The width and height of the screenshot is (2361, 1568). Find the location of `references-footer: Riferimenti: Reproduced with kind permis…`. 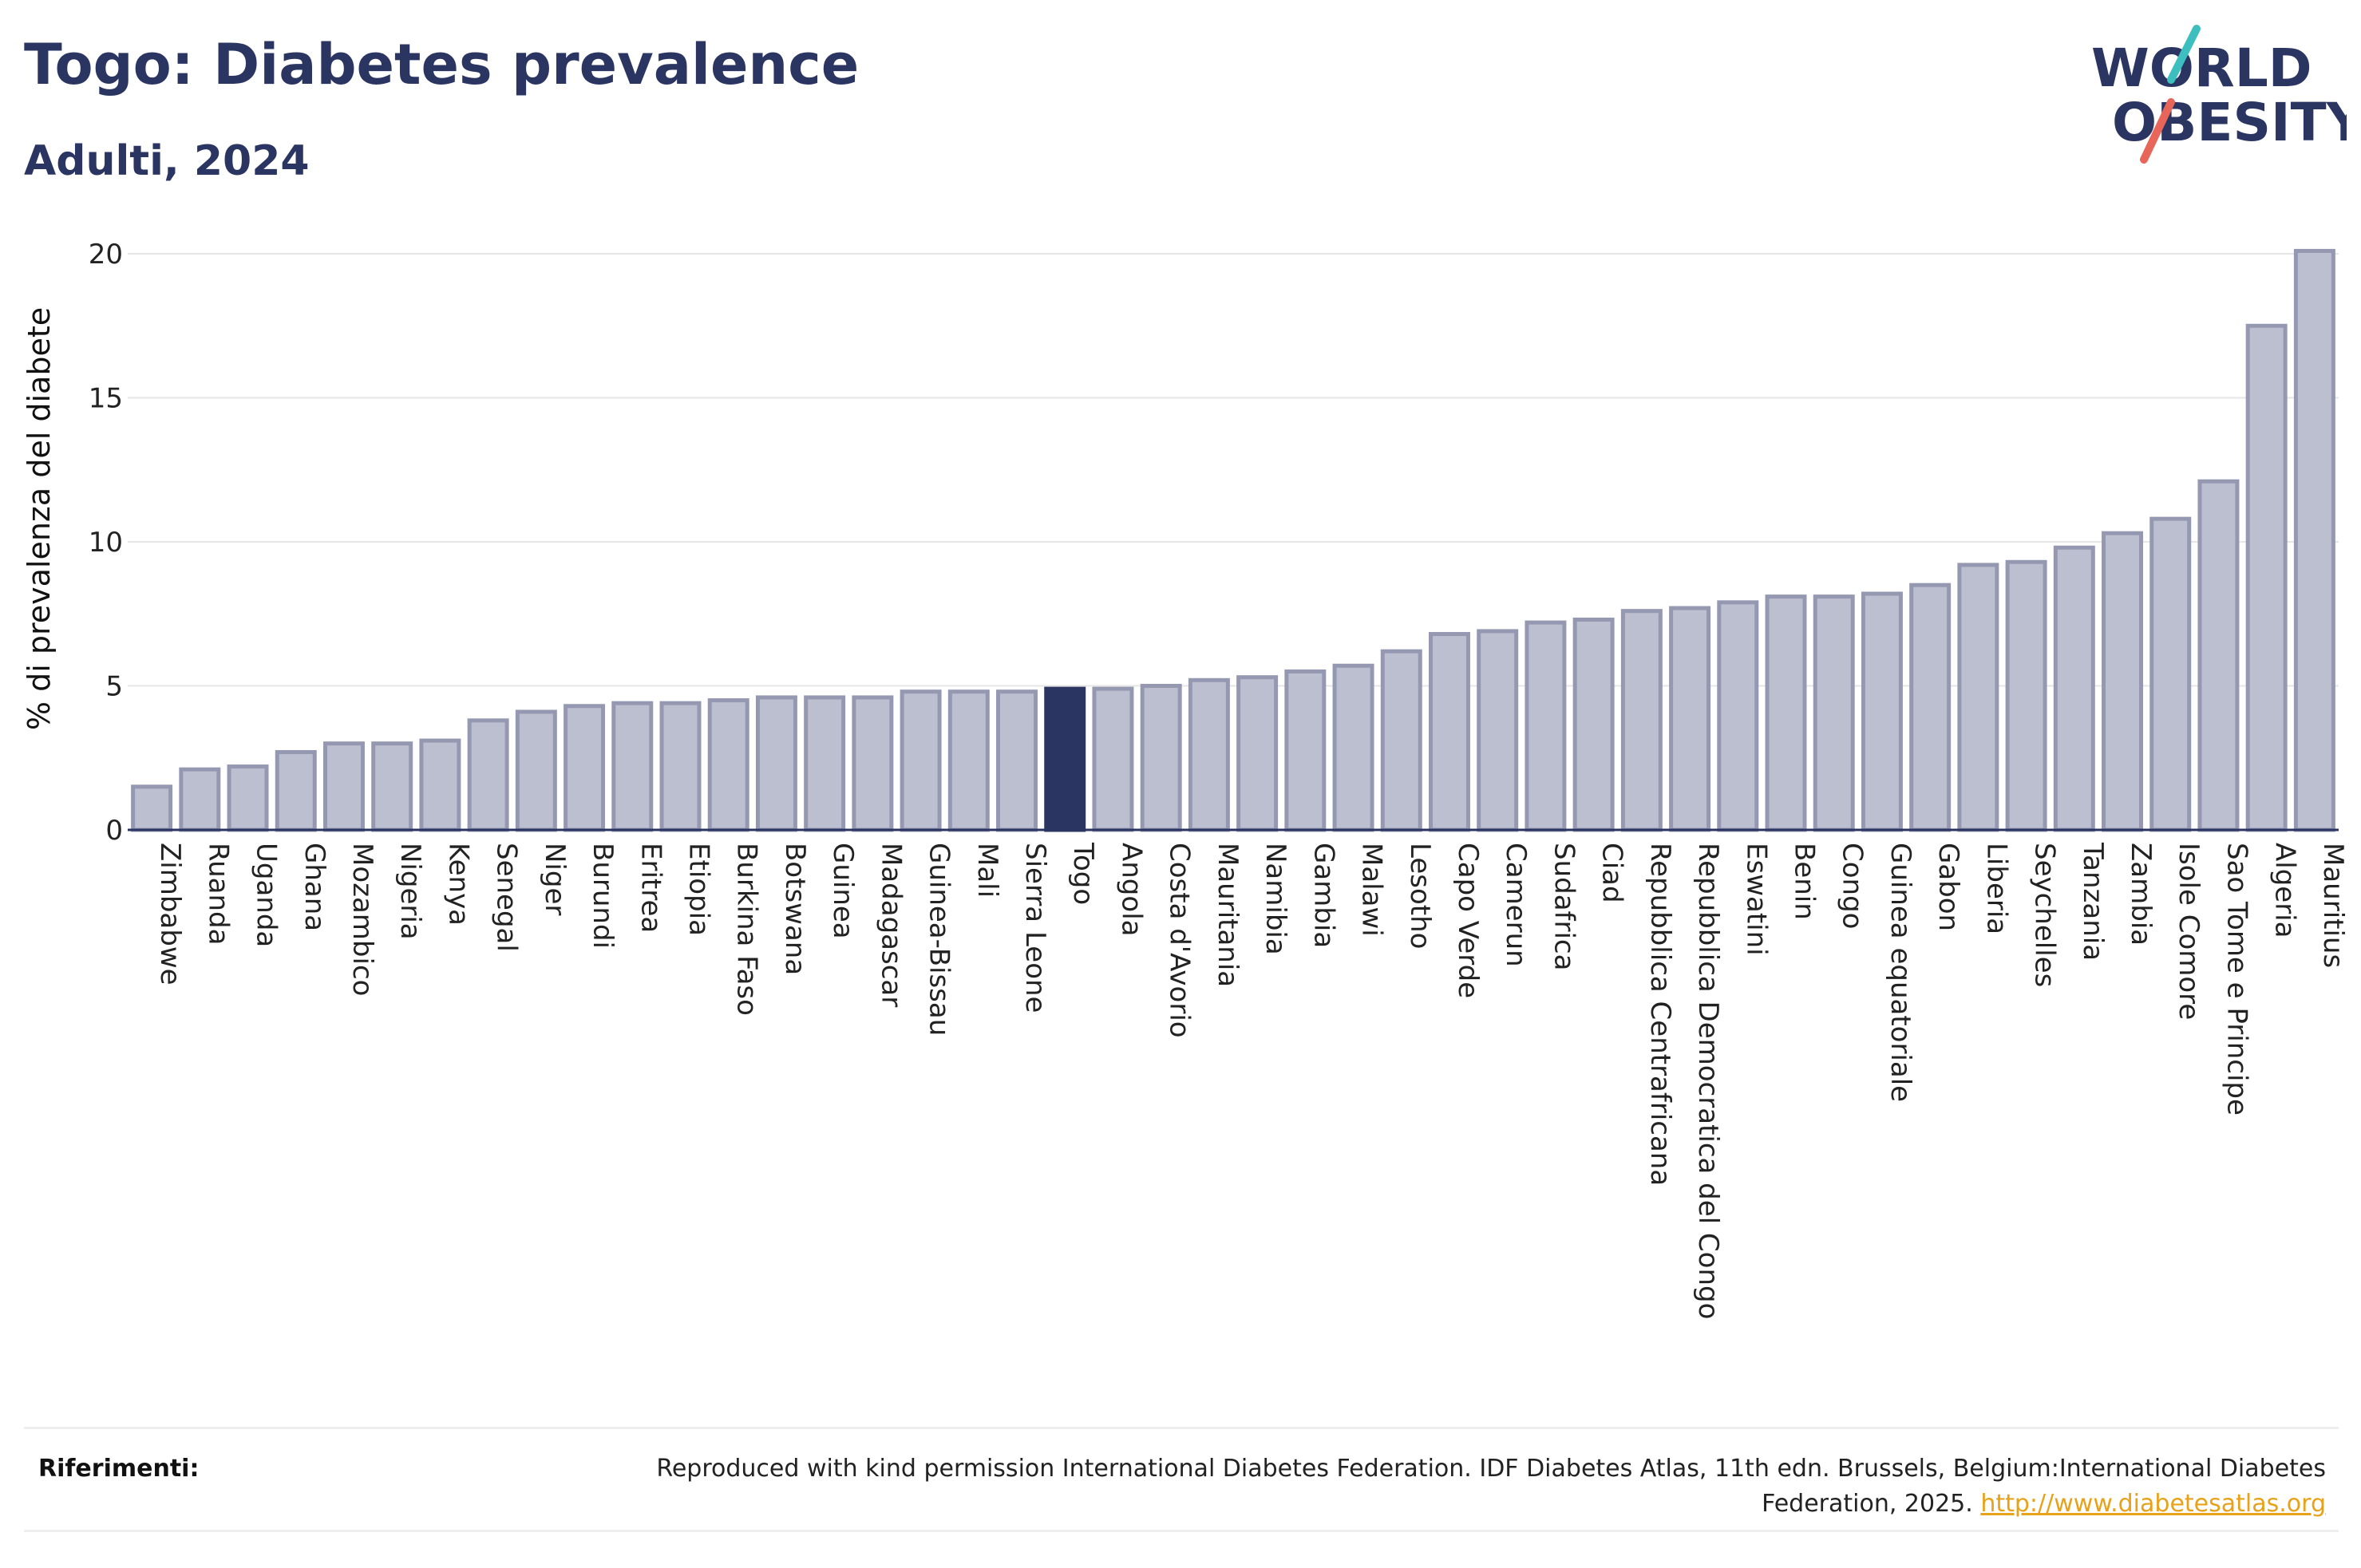

references-footer: Riferimenti: Reproduced with kind permis… is located at coordinates (1181, 1479).